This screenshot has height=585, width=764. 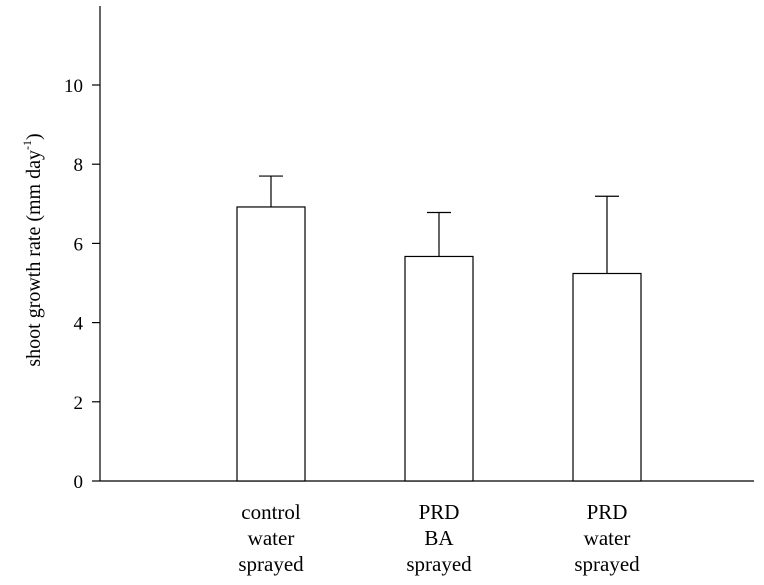 I want to click on y-axis-title: shoot growth rate (mm day-1), so click(x=32, y=249).